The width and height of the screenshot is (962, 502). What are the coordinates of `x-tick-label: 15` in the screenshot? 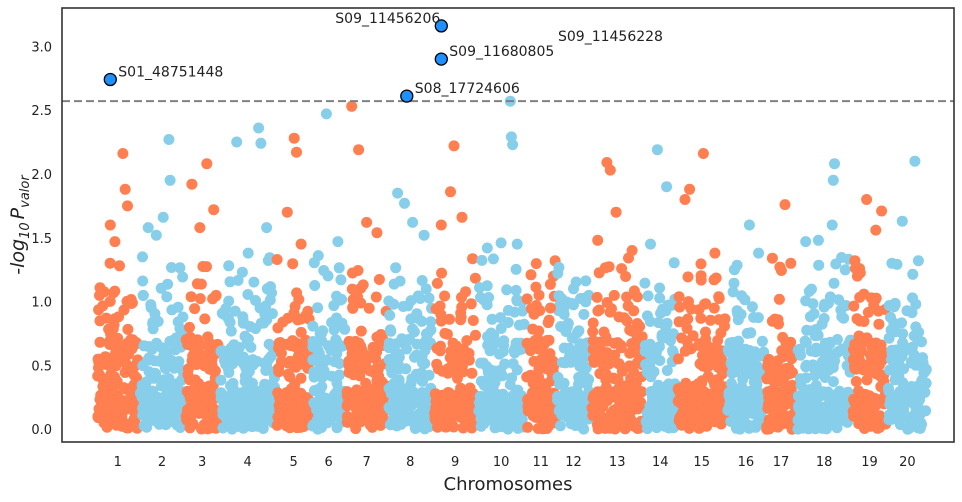 It's located at (701, 462).